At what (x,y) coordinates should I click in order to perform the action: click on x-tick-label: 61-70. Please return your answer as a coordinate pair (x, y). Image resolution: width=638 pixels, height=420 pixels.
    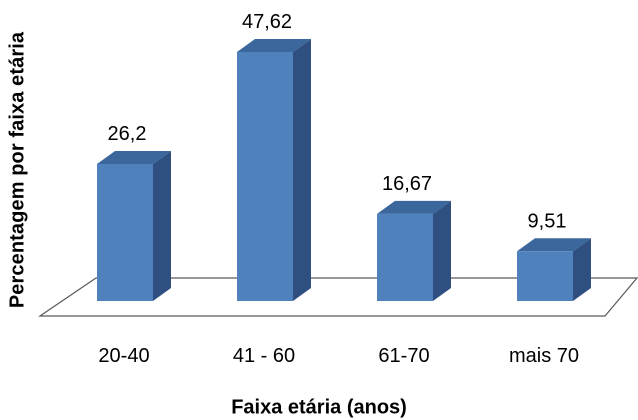
    Looking at the image, I should click on (403, 356).